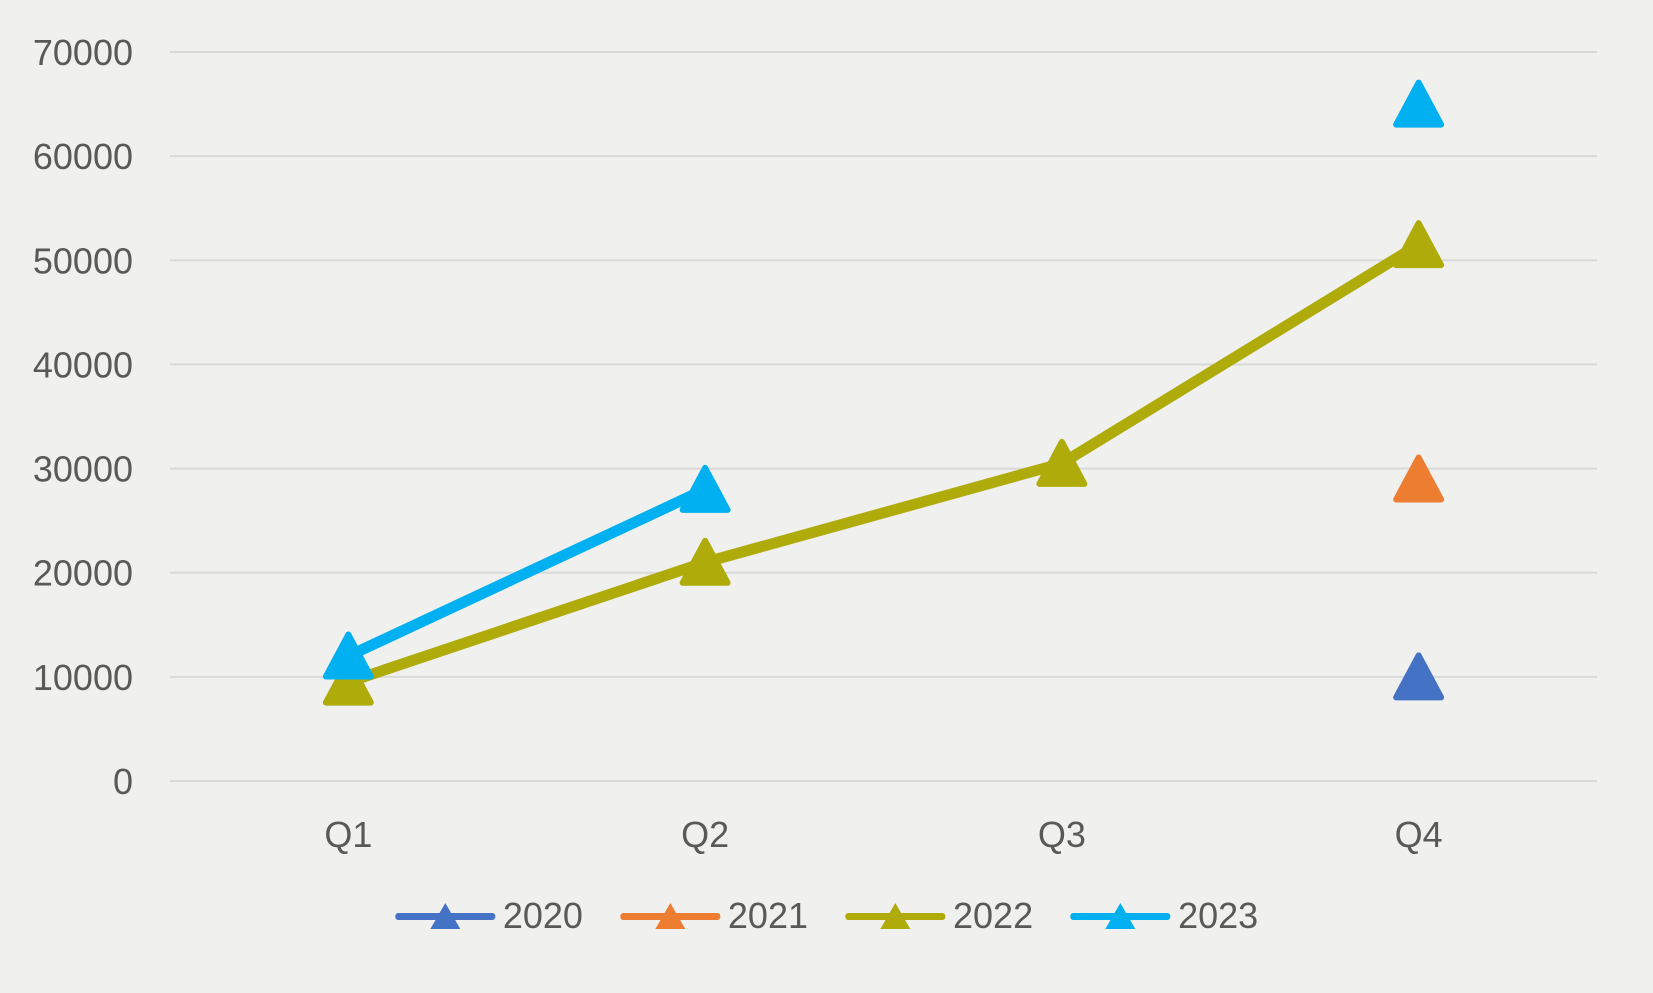 This screenshot has width=1653, height=993. I want to click on x-category-label: Q3, so click(1062, 834).